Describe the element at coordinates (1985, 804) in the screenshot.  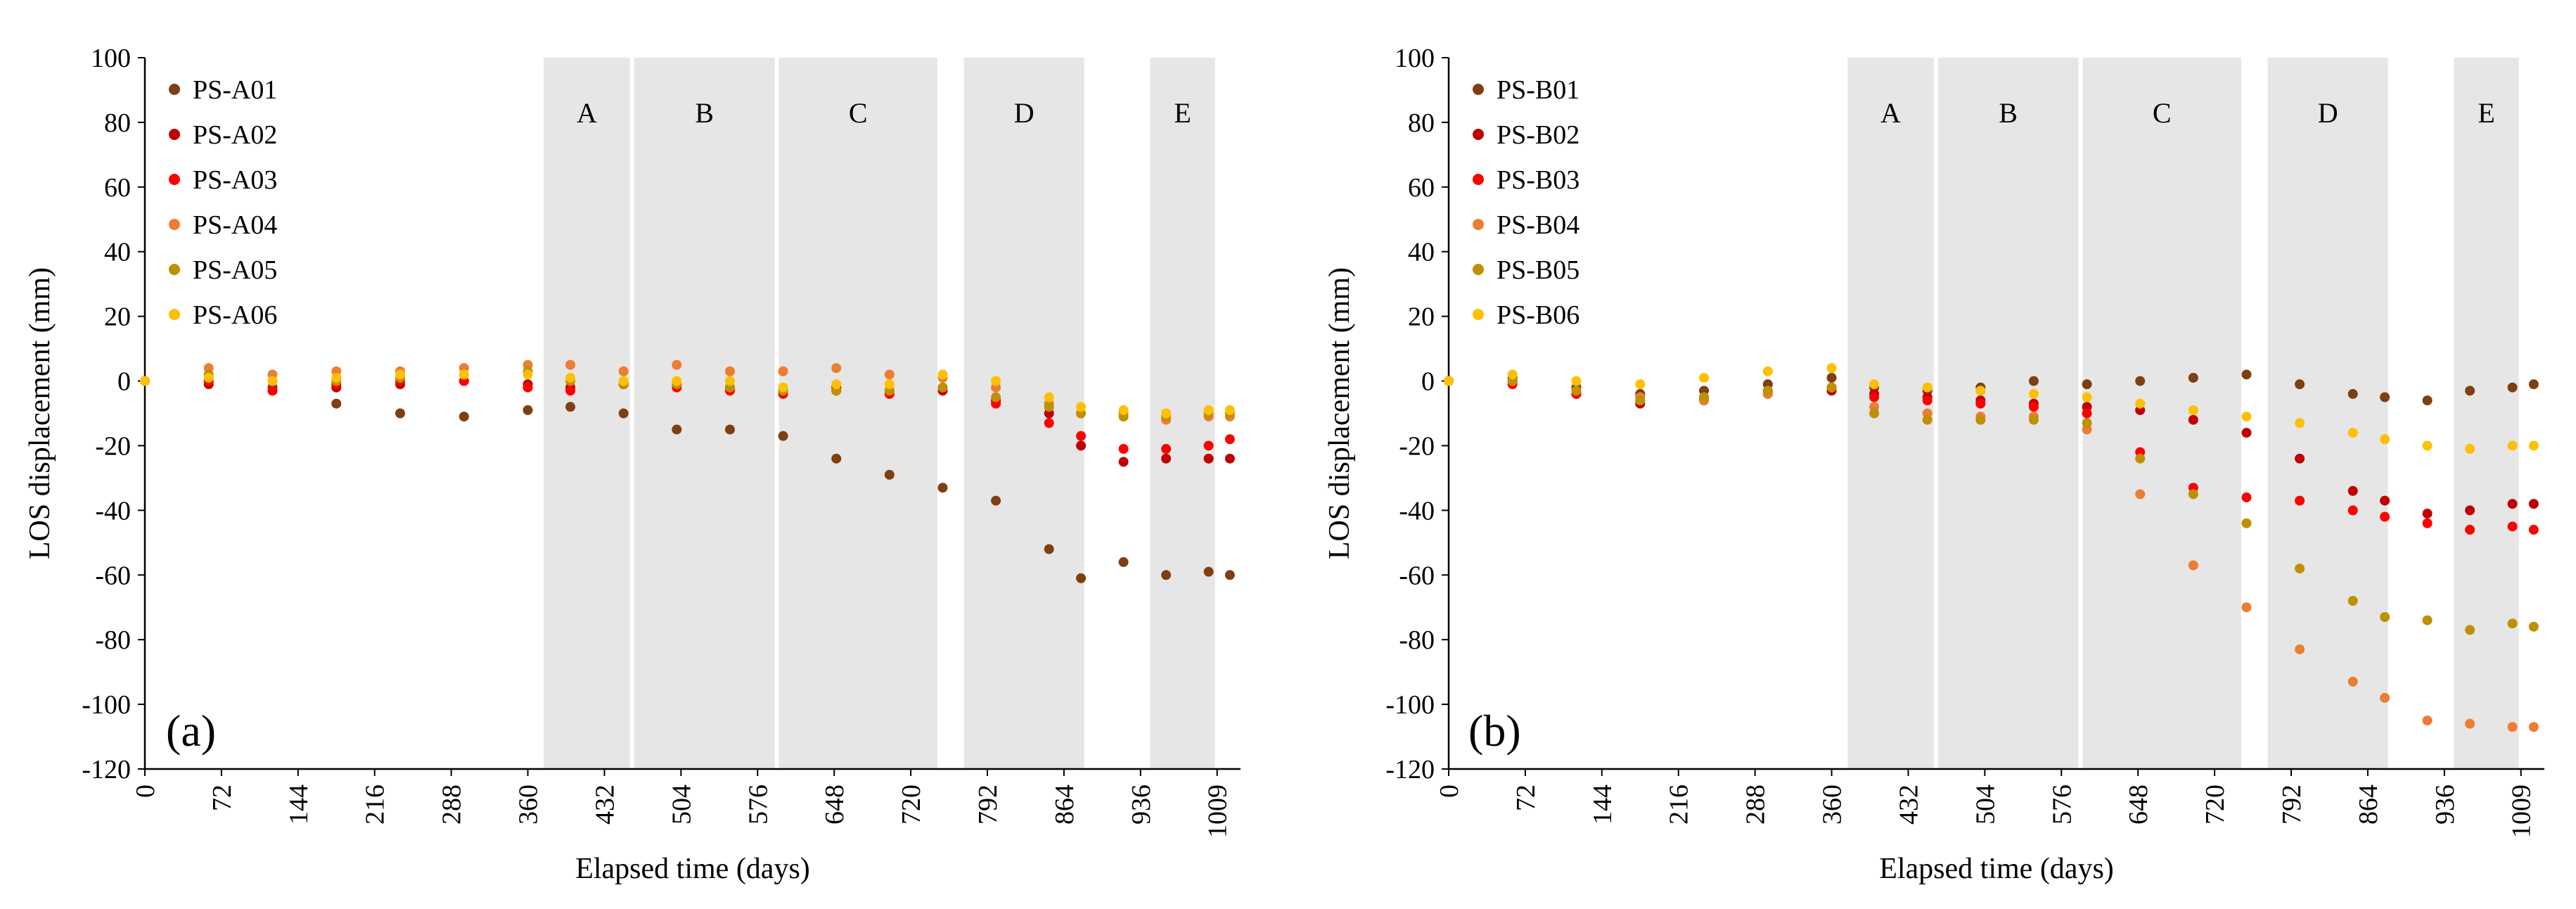
I see `x-tick-label: 504` at that location.